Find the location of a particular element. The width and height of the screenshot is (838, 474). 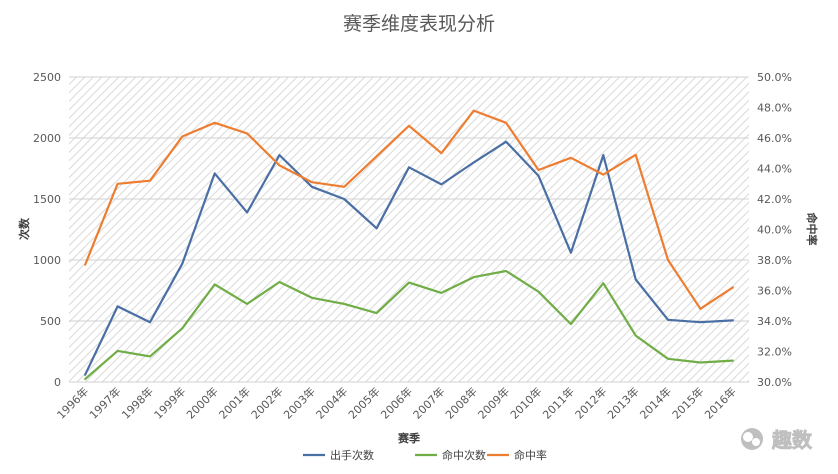

x-tick-label: 1998年 is located at coordinates (137, 402).